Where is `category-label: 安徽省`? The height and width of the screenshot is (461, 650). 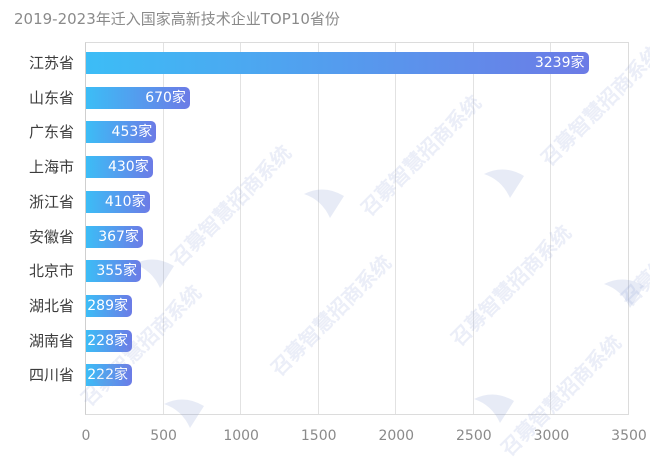
category-label: 安徽省 is located at coordinates (51, 236).